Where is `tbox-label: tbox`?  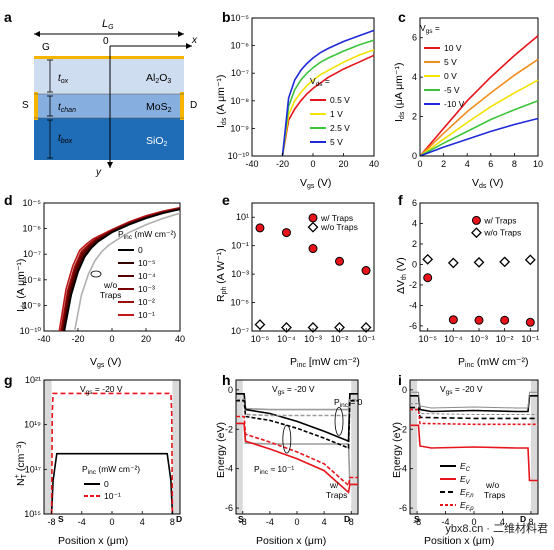
tbox-label: tbox is located at coordinates (65, 139).